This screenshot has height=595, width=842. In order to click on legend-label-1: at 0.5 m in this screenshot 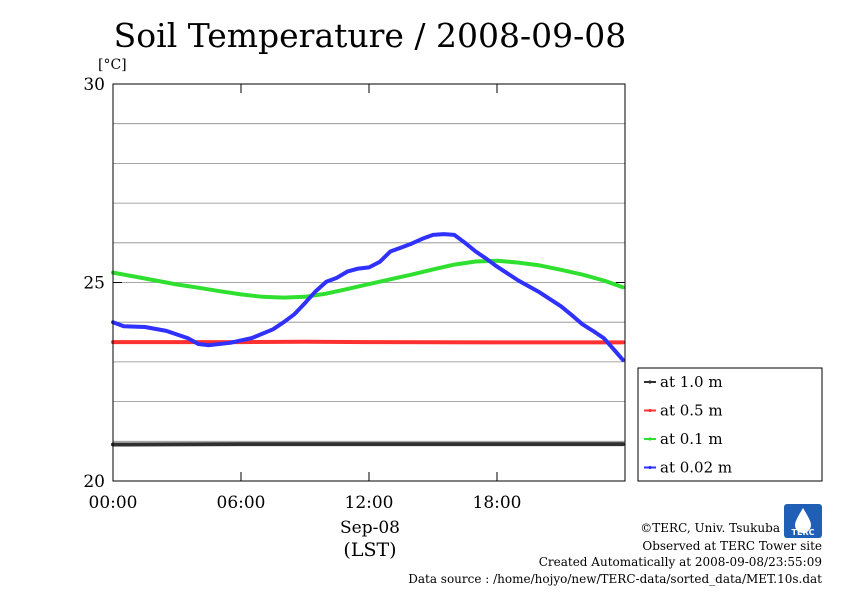, I will do `click(691, 411)`.